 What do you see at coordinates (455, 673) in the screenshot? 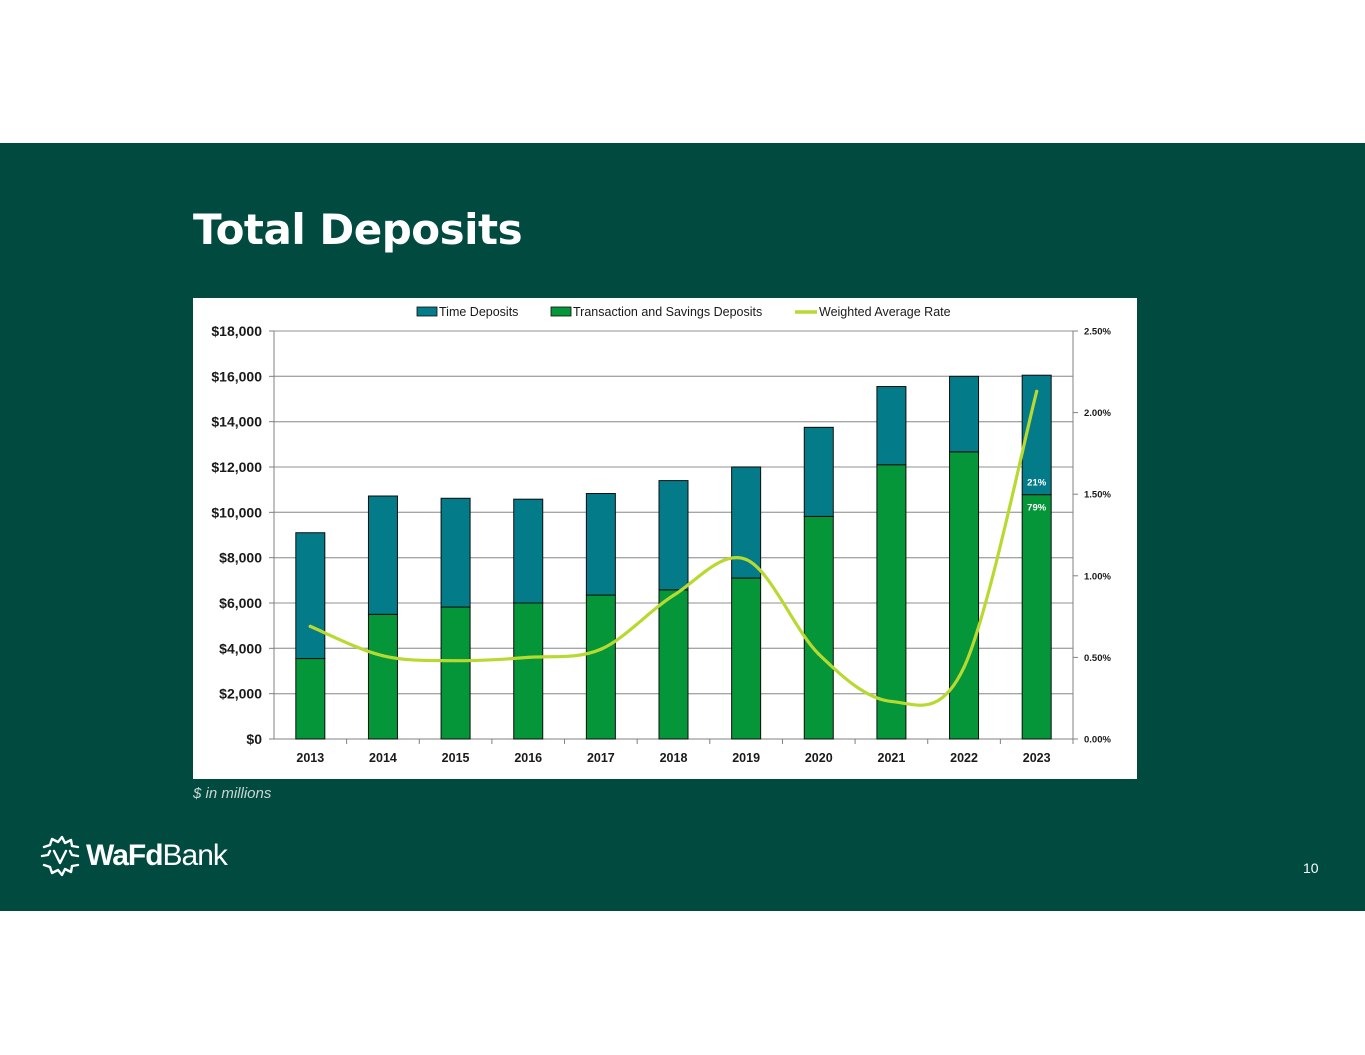
I see `bar-transaction-savings-2015` at bounding box center [455, 673].